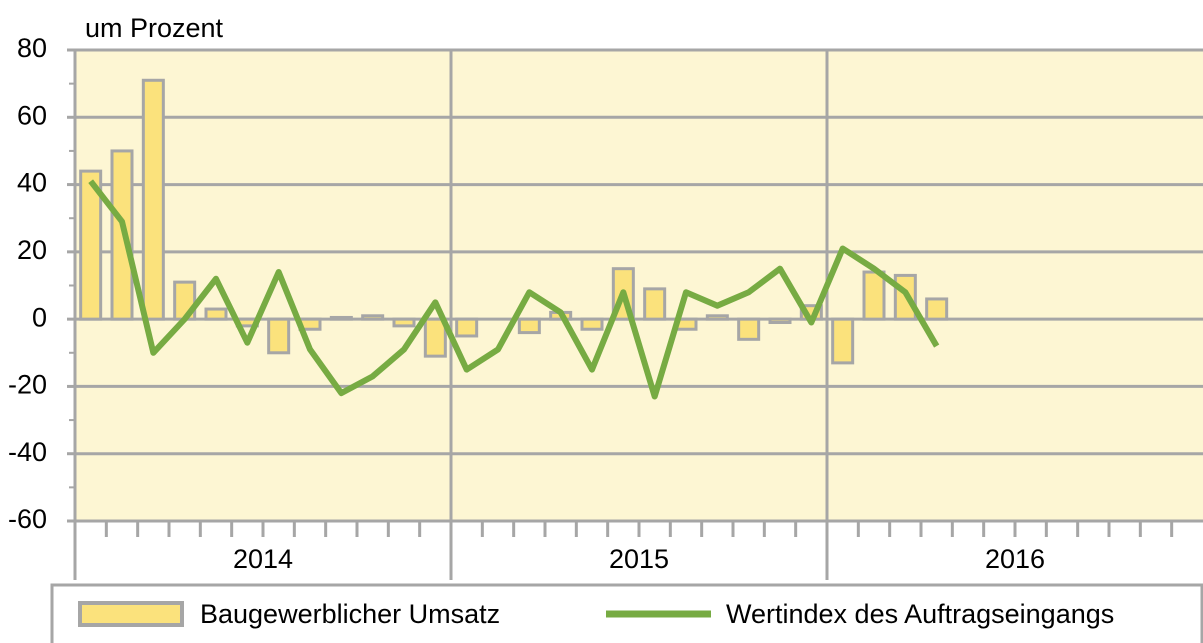 The width and height of the screenshot is (1203, 643). I want to click on y-tick-label: 0, so click(39, 317).